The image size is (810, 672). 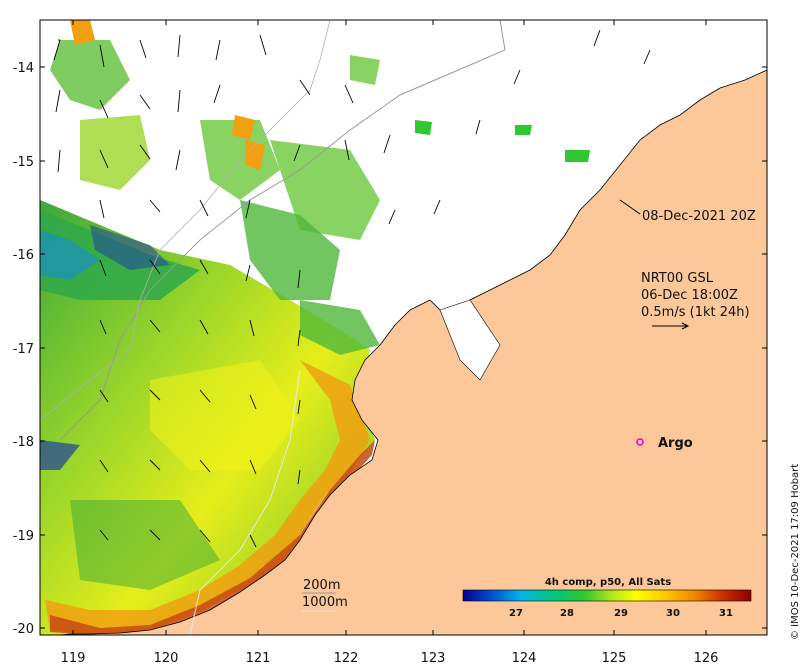 What do you see at coordinates (321, 585) in the screenshot?
I see `isobath-200-label: 200m` at bounding box center [321, 585].